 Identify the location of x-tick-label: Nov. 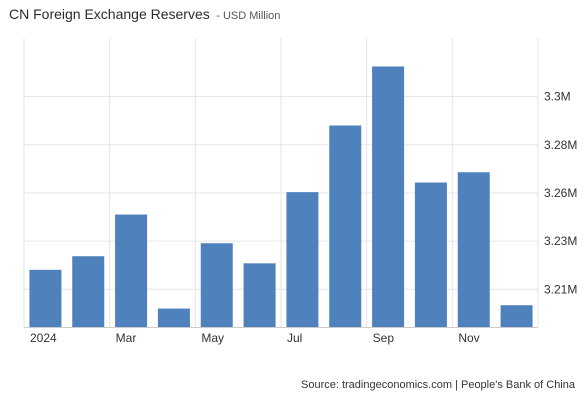
(468, 338).